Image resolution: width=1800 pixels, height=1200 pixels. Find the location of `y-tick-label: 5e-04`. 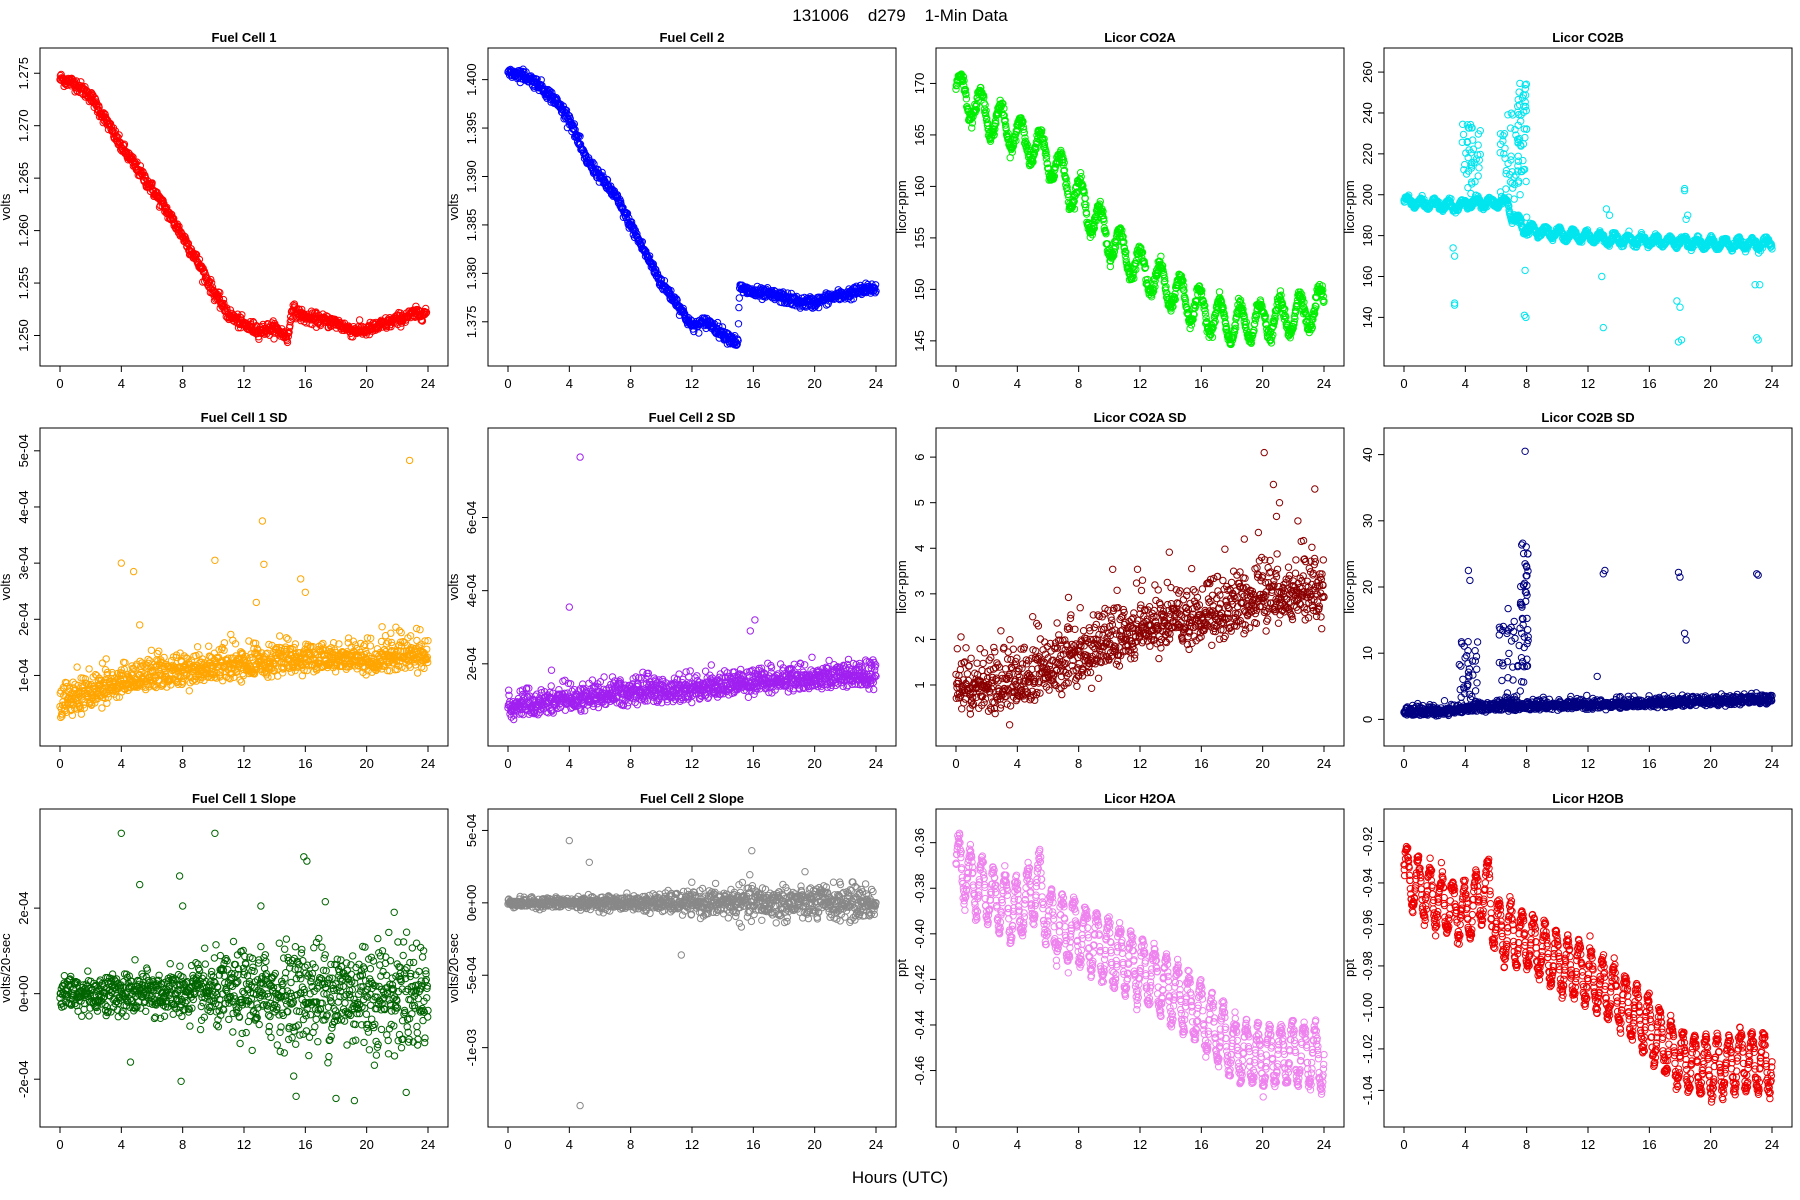

y-tick-label: 5e-04 is located at coordinates (23, 450).